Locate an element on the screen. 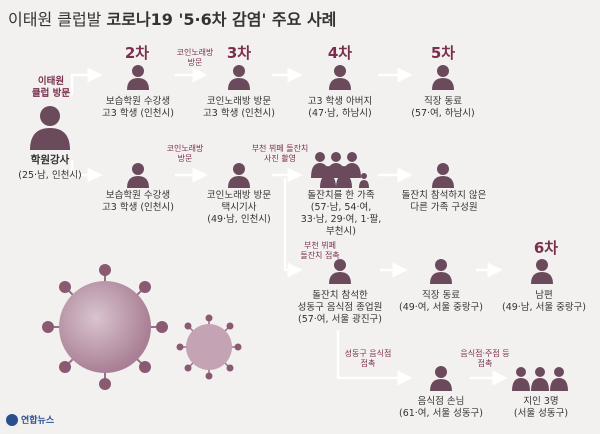 This screenshot has width=600, height=434. stage-6-label: 6차 is located at coordinates (546, 248).